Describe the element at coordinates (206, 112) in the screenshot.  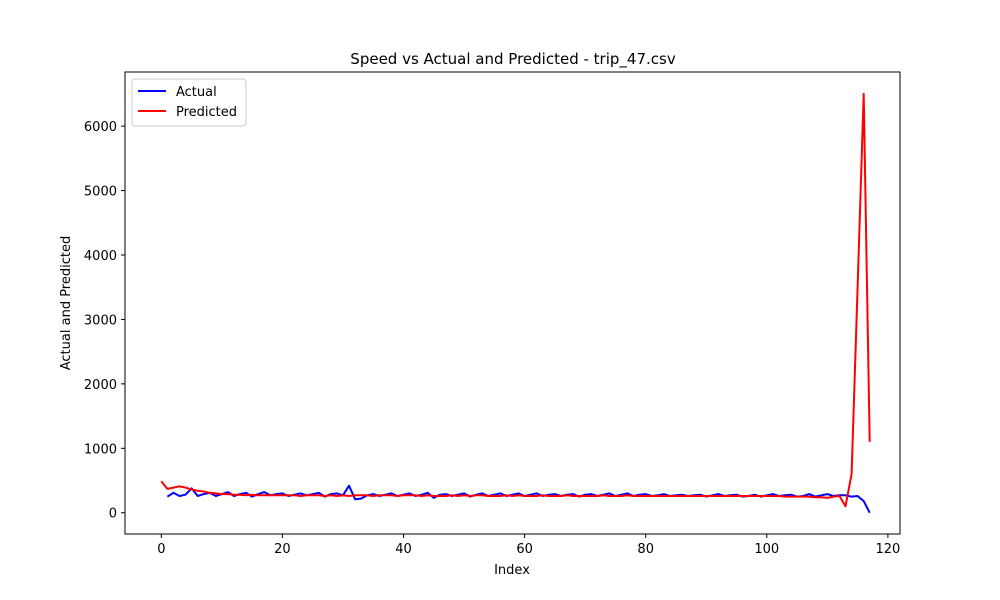
I see `legend-label-predicted: Predicted` at that location.